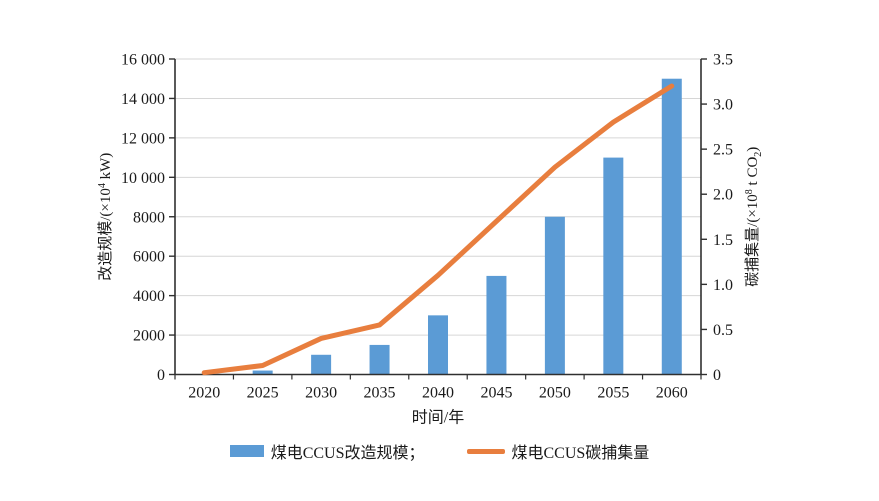 This screenshot has height=501, width=879. I want to click on legend-item-retrofit-scale: 煤电CCUS改造规模；, so click(327, 451).